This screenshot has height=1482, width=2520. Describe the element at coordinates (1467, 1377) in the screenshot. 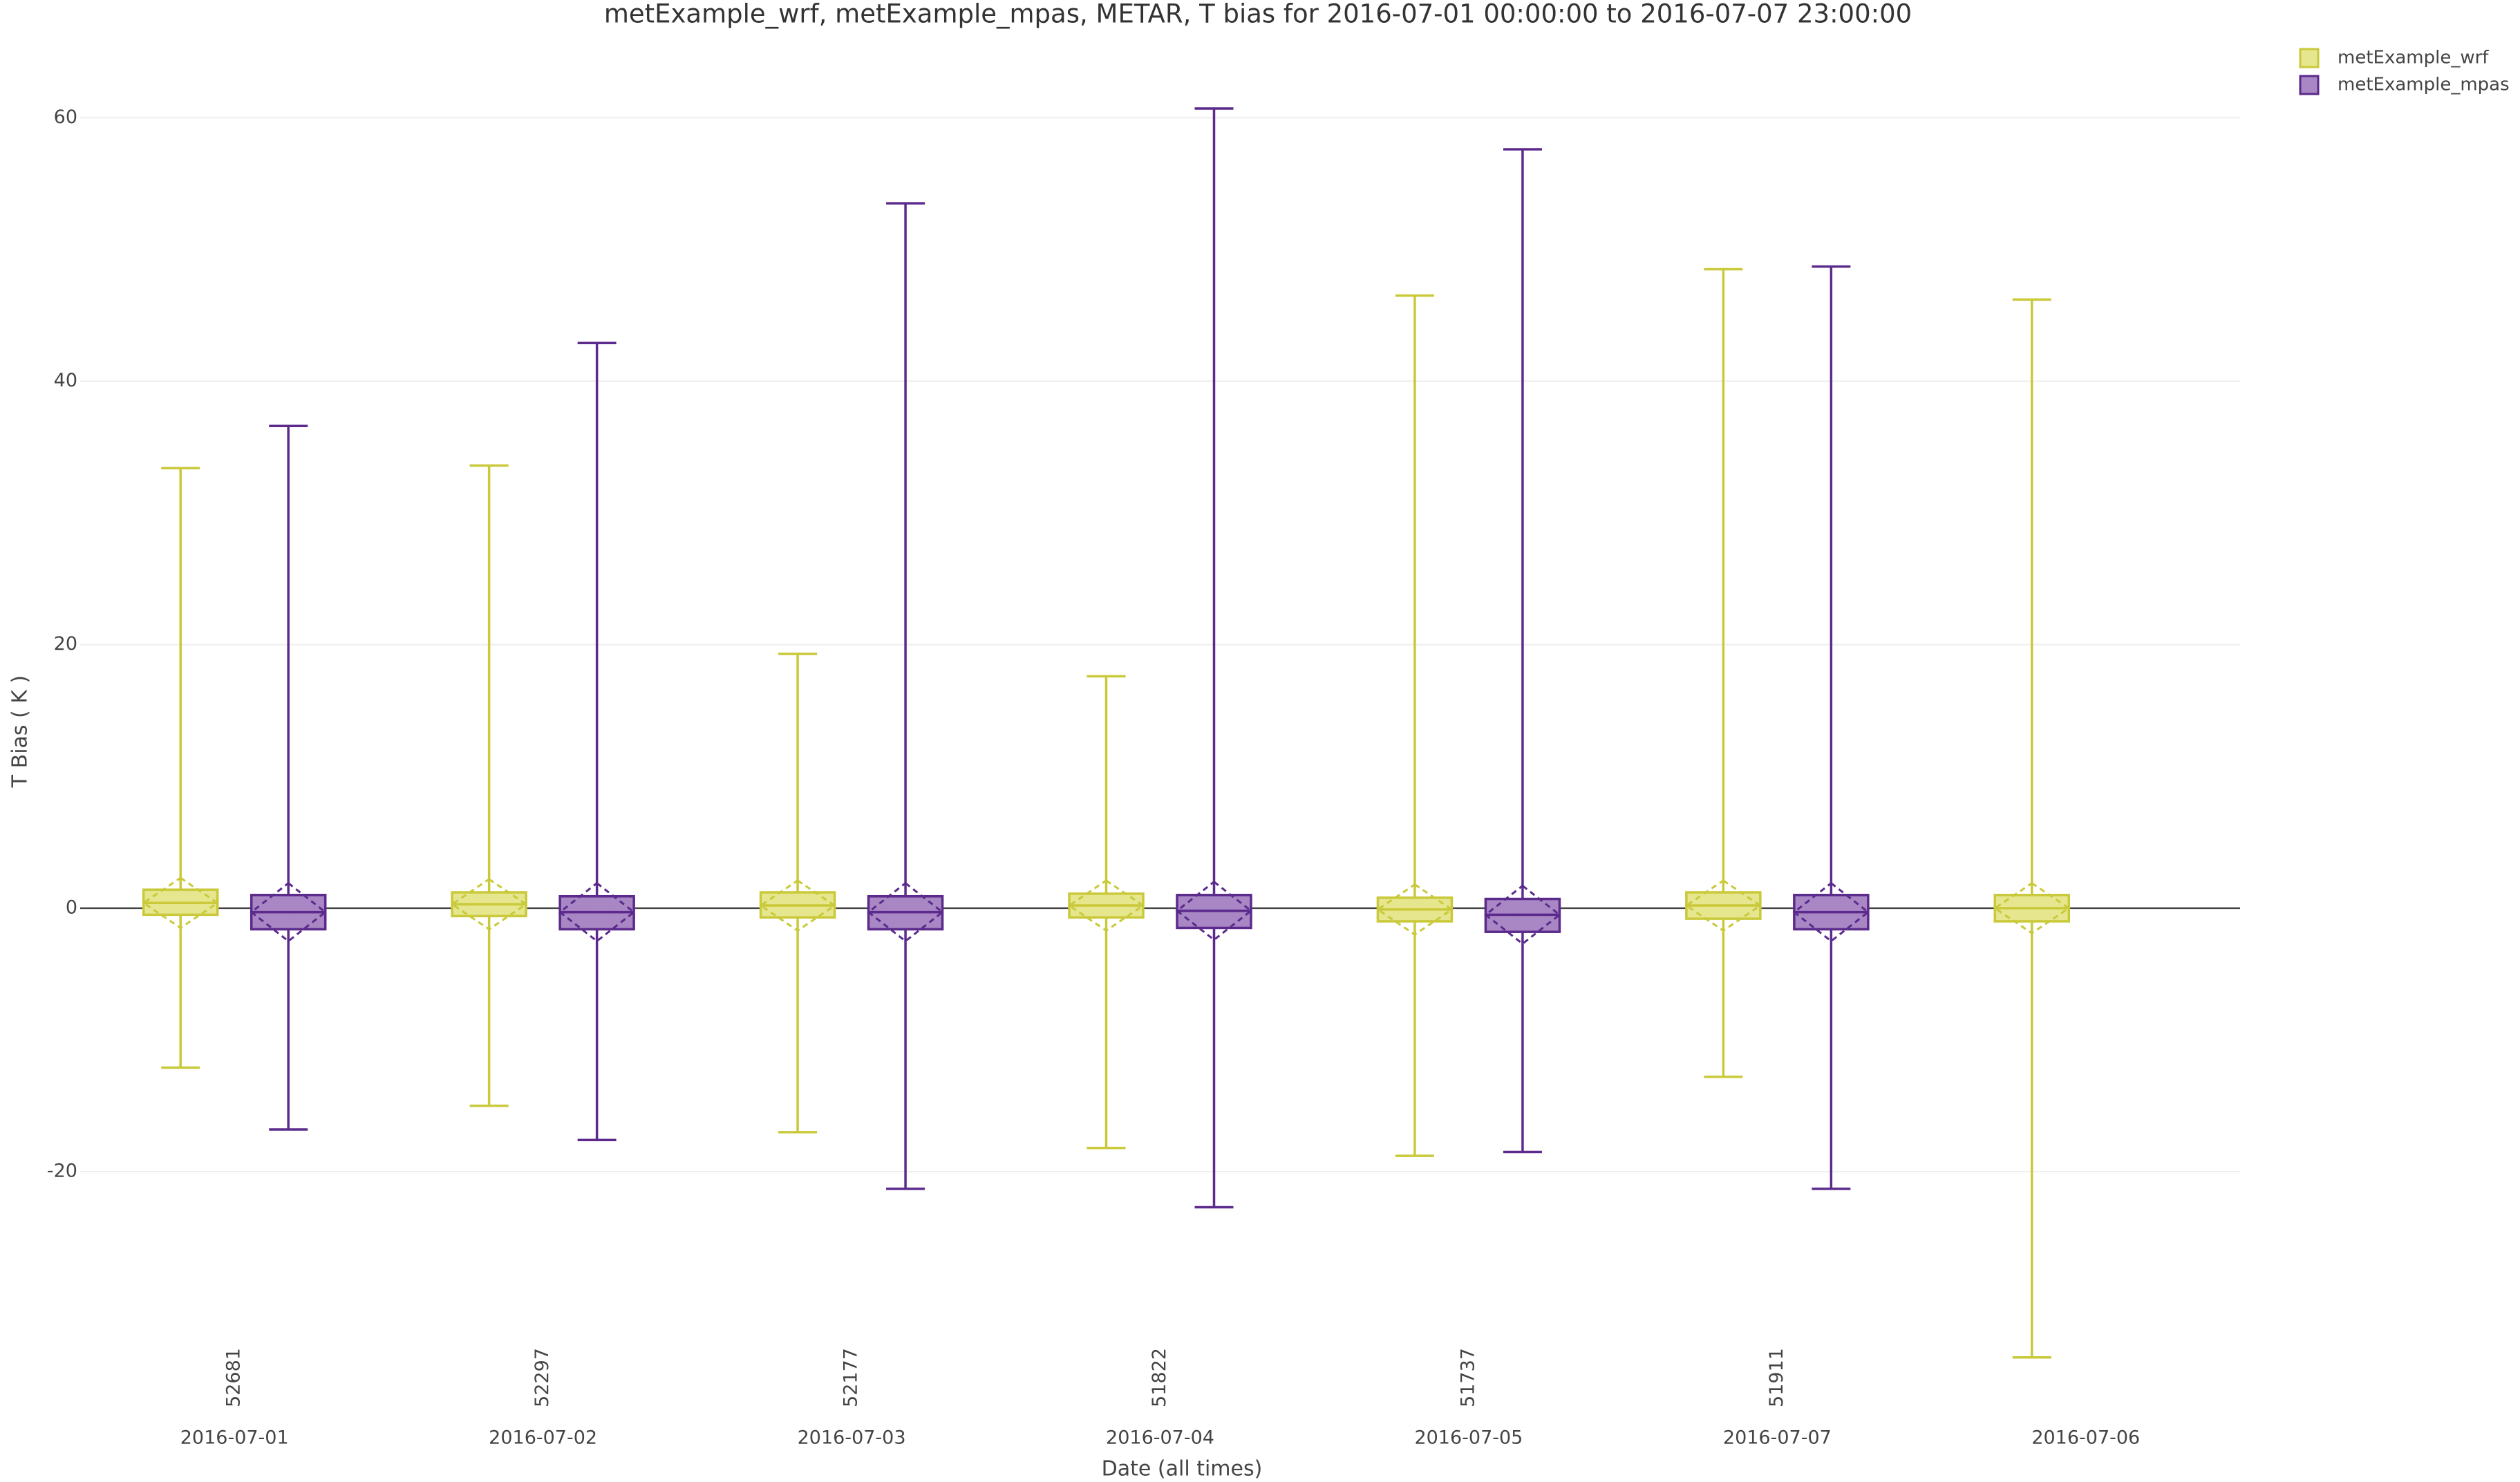

I see `count-label: 51737` at that location.